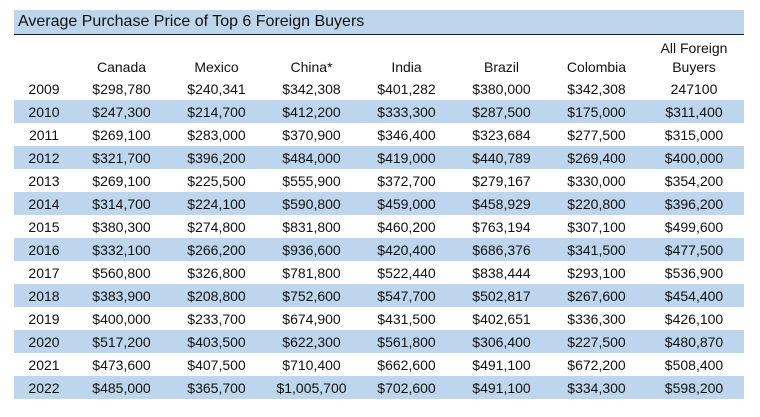 This screenshot has height=417, width=760. What do you see at coordinates (121, 341) in the screenshot?
I see `price-cell: $517,200` at bounding box center [121, 341].